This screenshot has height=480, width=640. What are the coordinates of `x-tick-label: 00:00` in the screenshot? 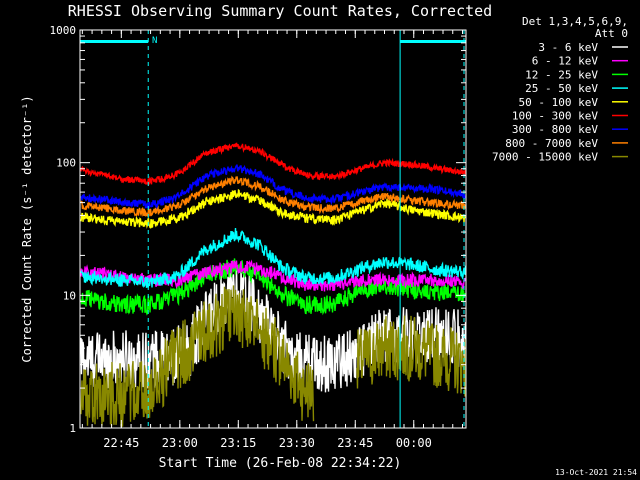 It's located at (414, 443).